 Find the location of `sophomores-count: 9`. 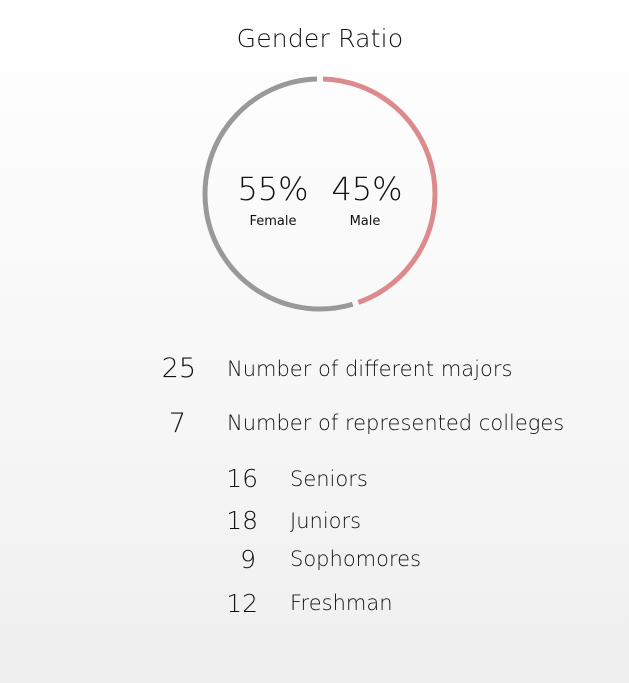

sophomores-count: 9 is located at coordinates (248, 559).